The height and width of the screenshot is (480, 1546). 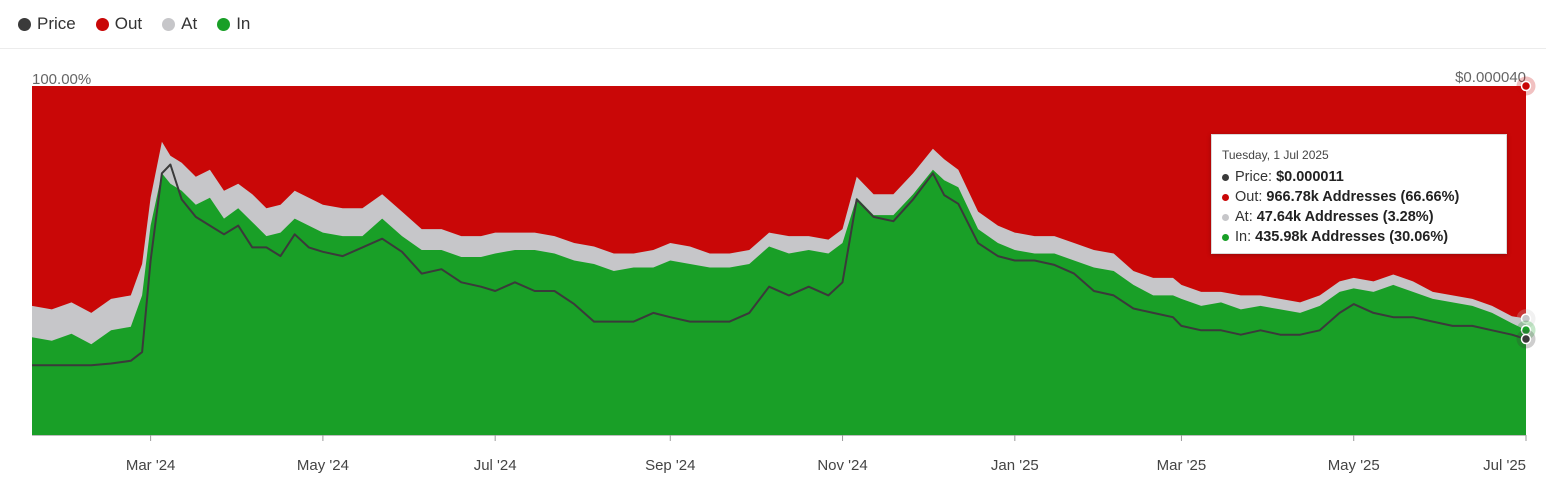 What do you see at coordinates (1363, 197) in the screenshot?
I see `tooltip-value-out: 966.78k Addresses (66.66%)` at bounding box center [1363, 197].